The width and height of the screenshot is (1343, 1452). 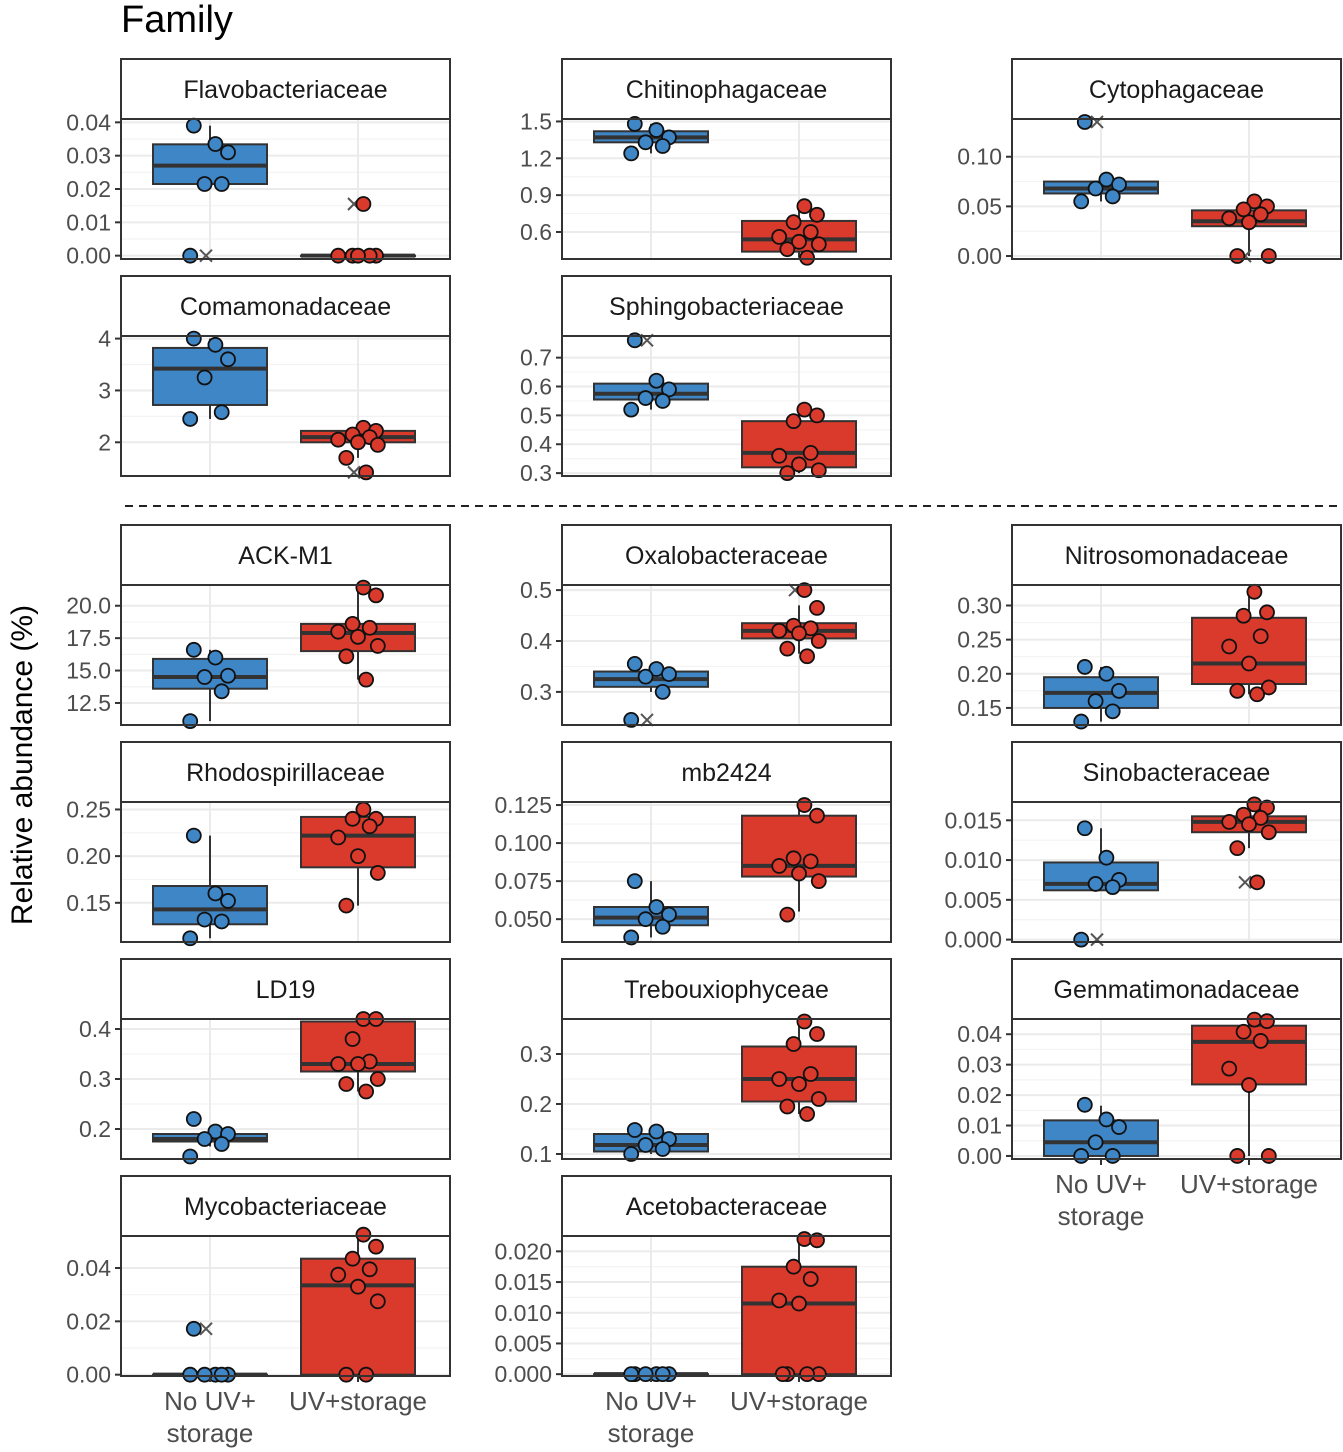 I want to click on facet-title: Sinobacteraceae, so click(x=1177, y=773).